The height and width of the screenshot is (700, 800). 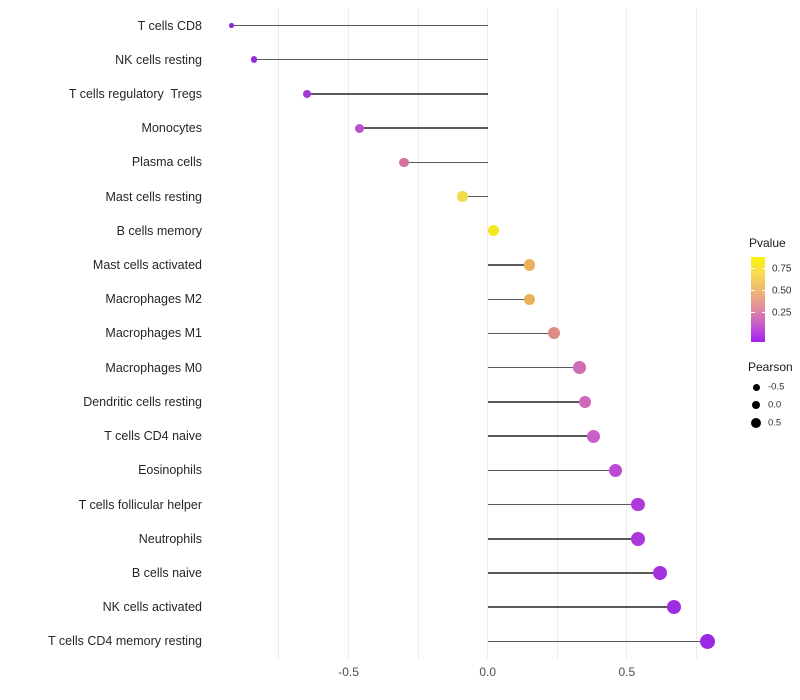 What do you see at coordinates (782, 313) in the screenshot?
I see `colorbar-tick-label: 0.25` at bounding box center [782, 313].